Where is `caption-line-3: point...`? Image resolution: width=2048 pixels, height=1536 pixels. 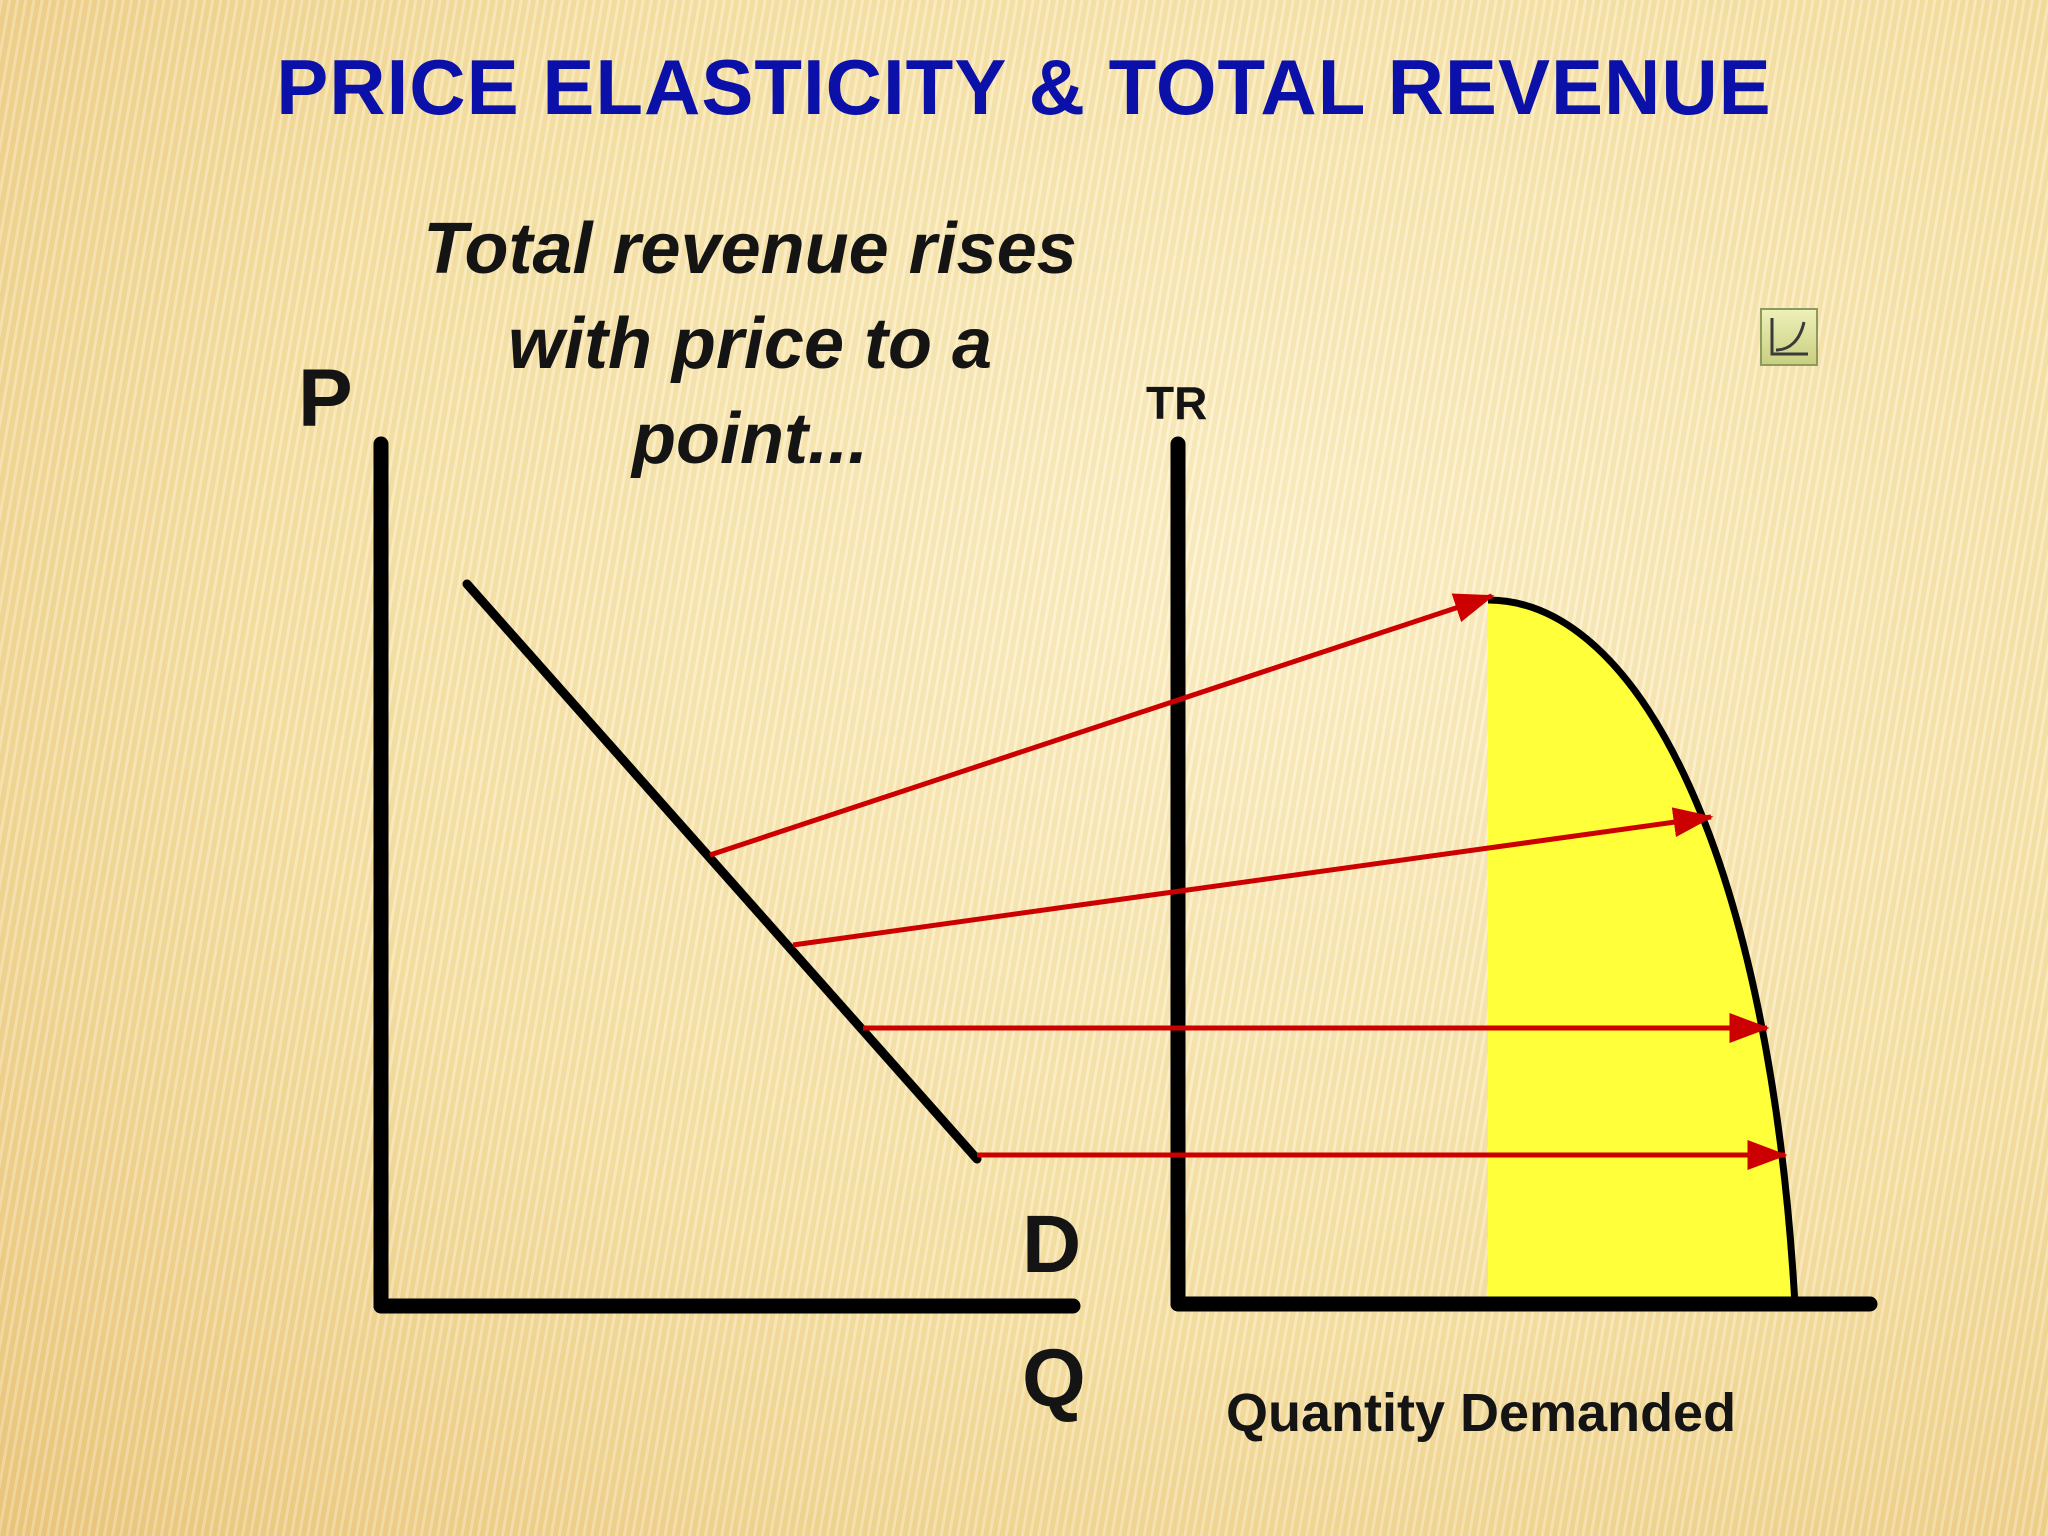 caption-line-3: point... is located at coordinates (750, 439).